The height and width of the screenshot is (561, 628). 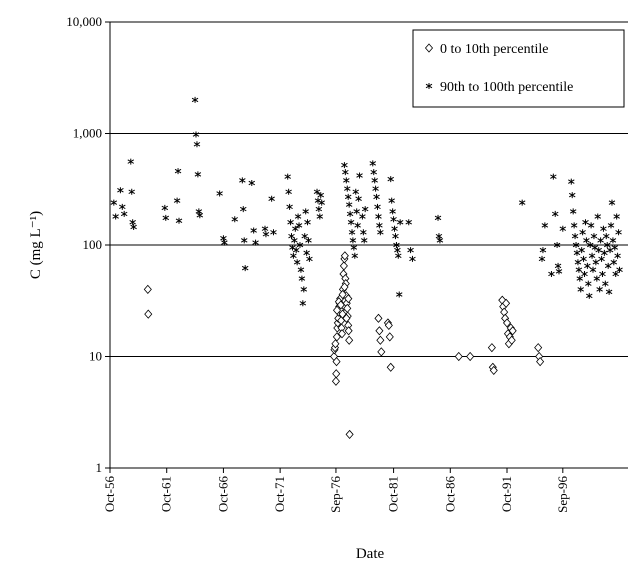 What do you see at coordinates (87, 133) in the screenshot?
I see `y-tick-label: 1,000` at bounding box center [87, 133].